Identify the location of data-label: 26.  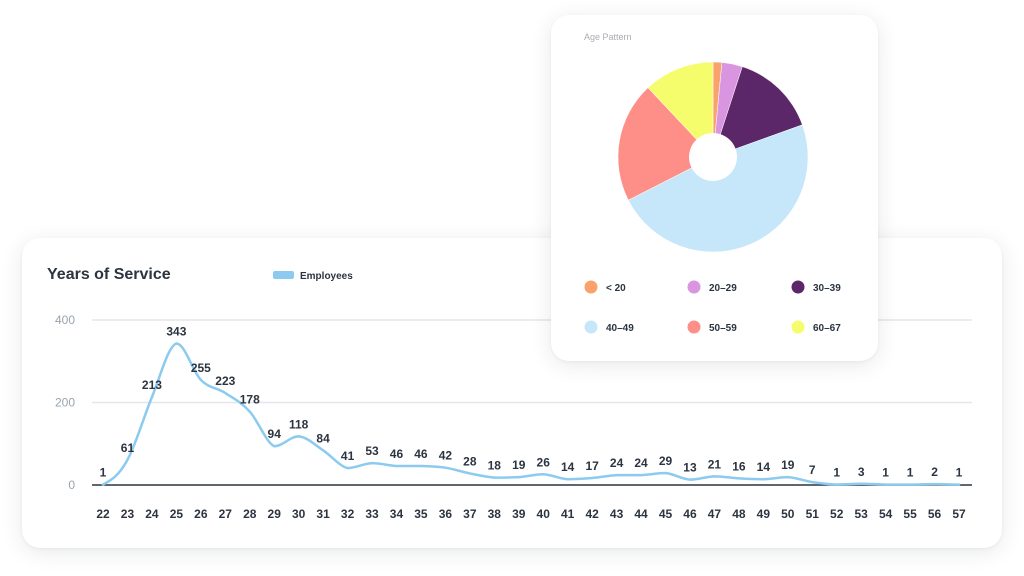
(544, 462).